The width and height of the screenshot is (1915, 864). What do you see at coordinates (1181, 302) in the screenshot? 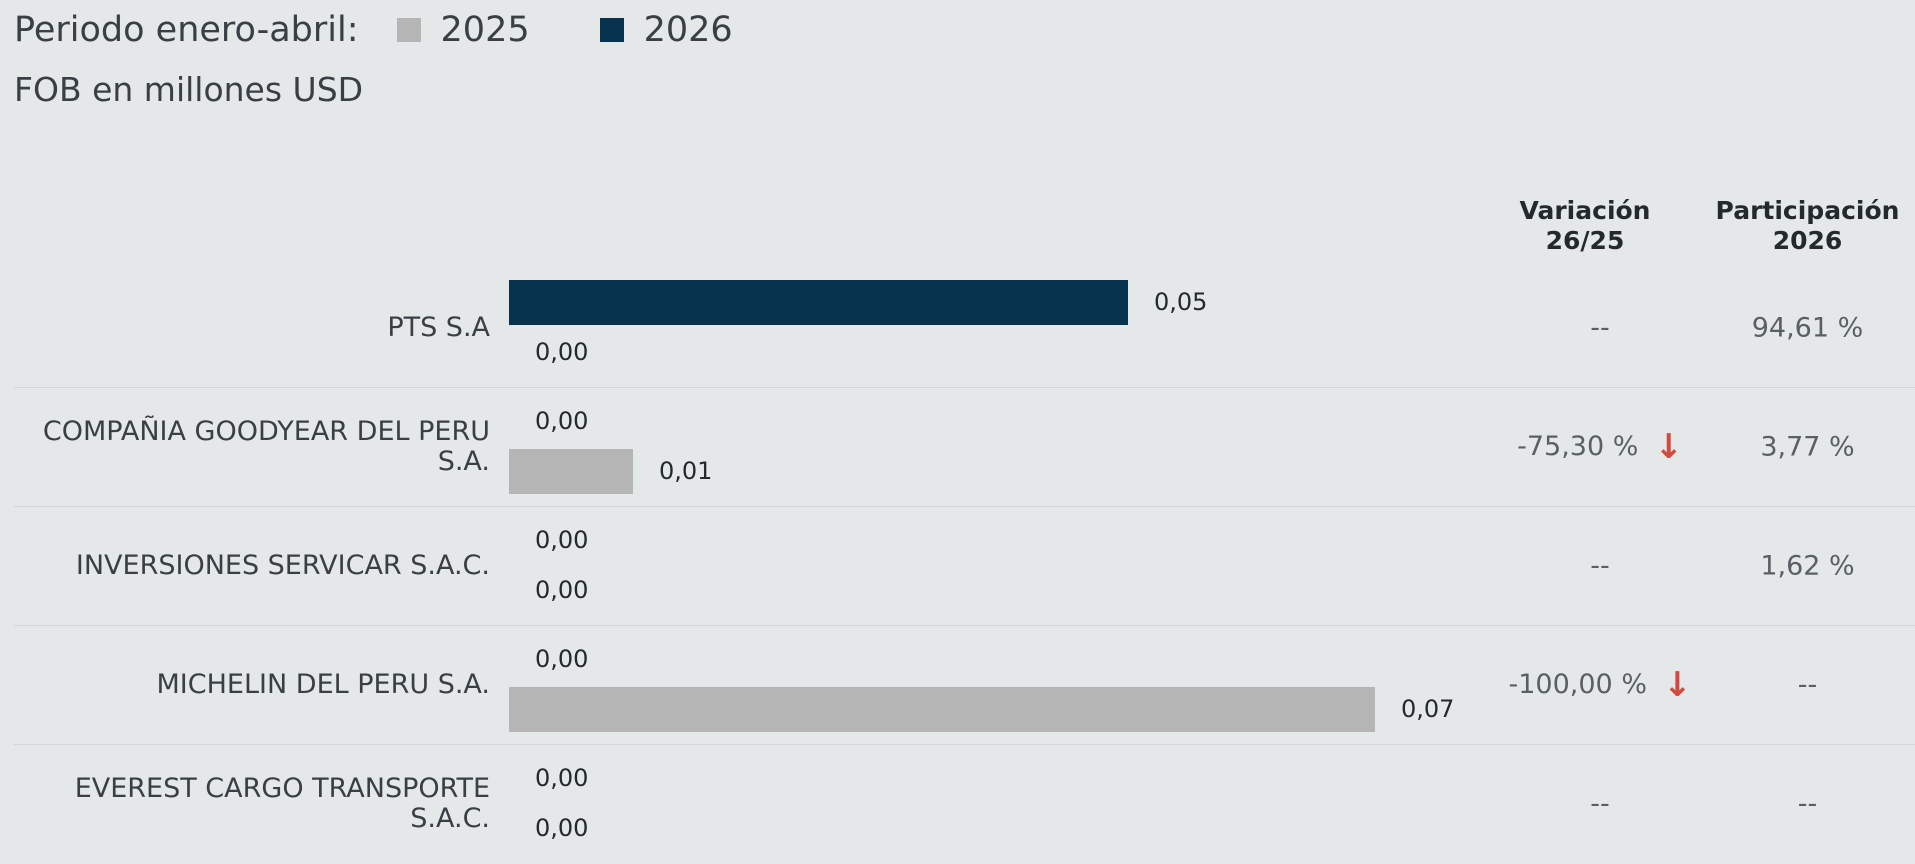
I see `bar-value-label-2026: 0,05` at bounding box center [1181, 302].